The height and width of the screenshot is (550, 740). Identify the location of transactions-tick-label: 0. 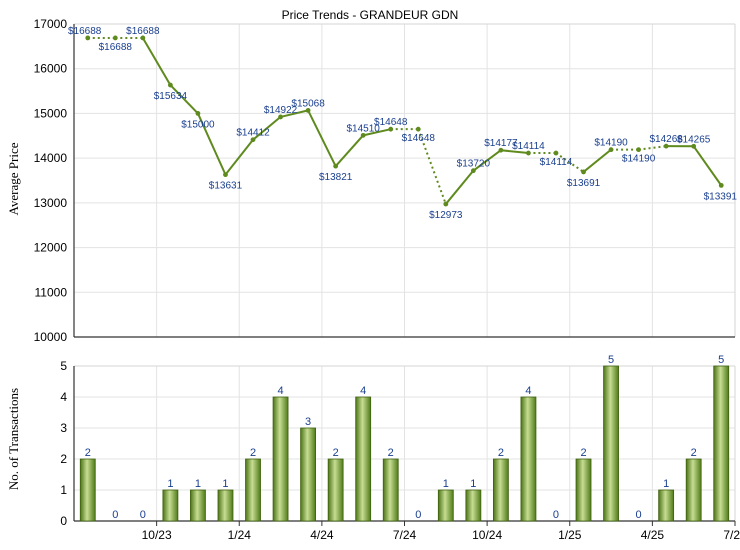
(63, 521).